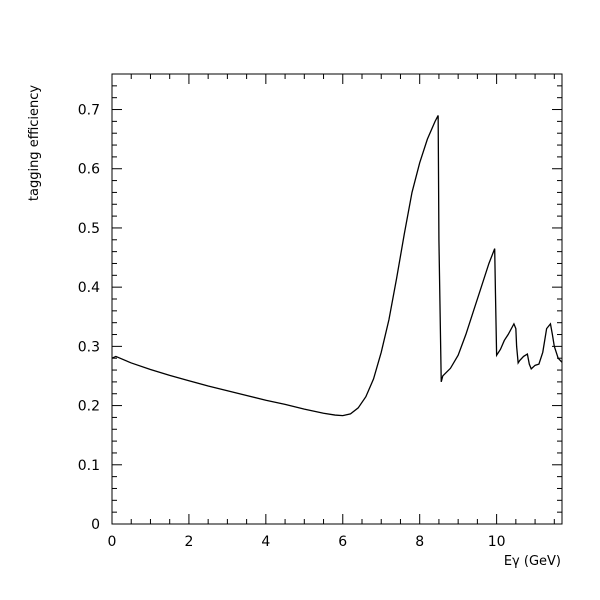  I want to click on y-tick-labels: 0 0.1 0.2 0.3 0.4 0.5 0.6 0.7, so click(89, 318).